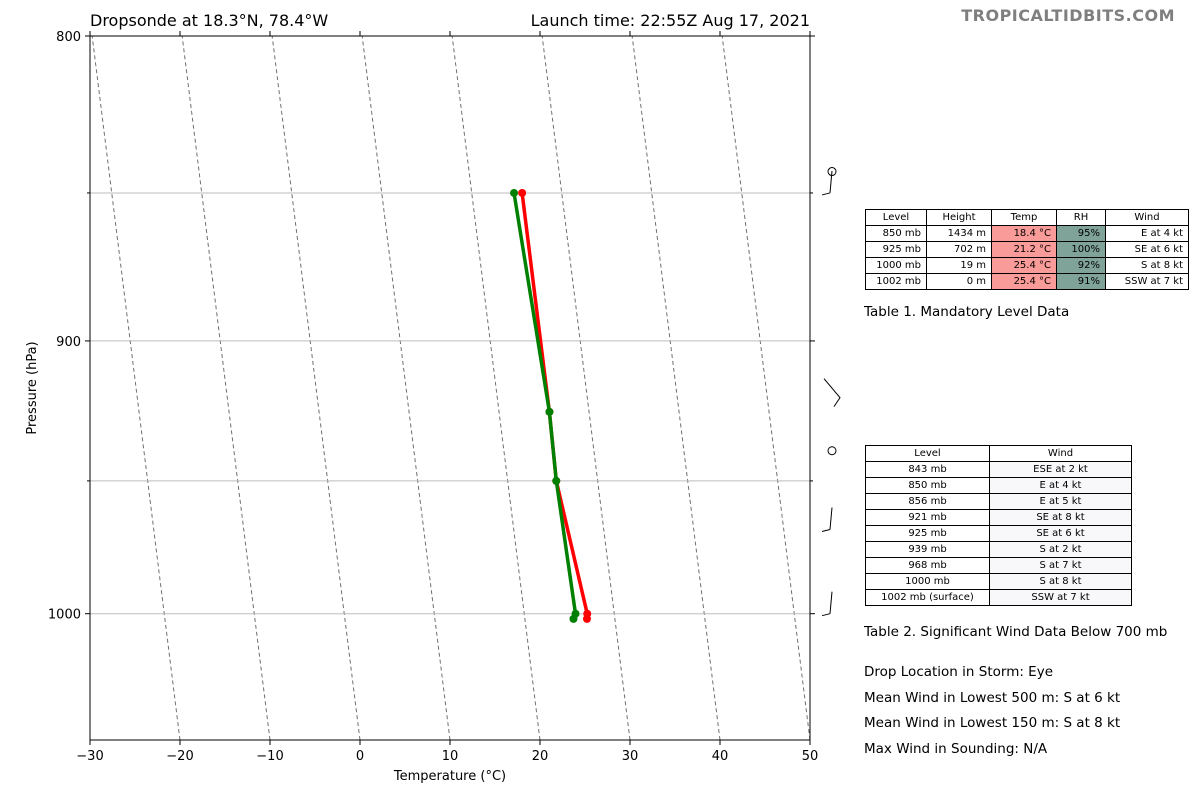 This screenshot has height=800, width=1200. What do you see at coordinates (896, 233) in the screenshot?
I see `table-cell: 850 mb` at bounding box center [896, 233].